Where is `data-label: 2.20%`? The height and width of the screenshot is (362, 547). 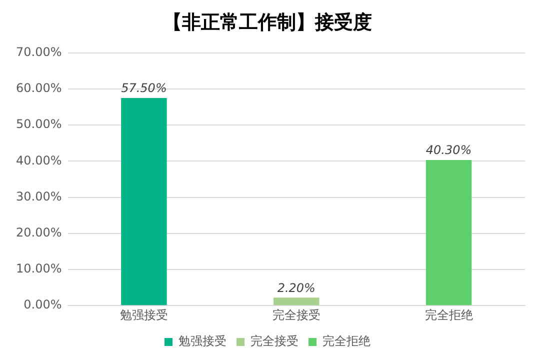 data-label: 2.20% is located at coordinates (296, 287).